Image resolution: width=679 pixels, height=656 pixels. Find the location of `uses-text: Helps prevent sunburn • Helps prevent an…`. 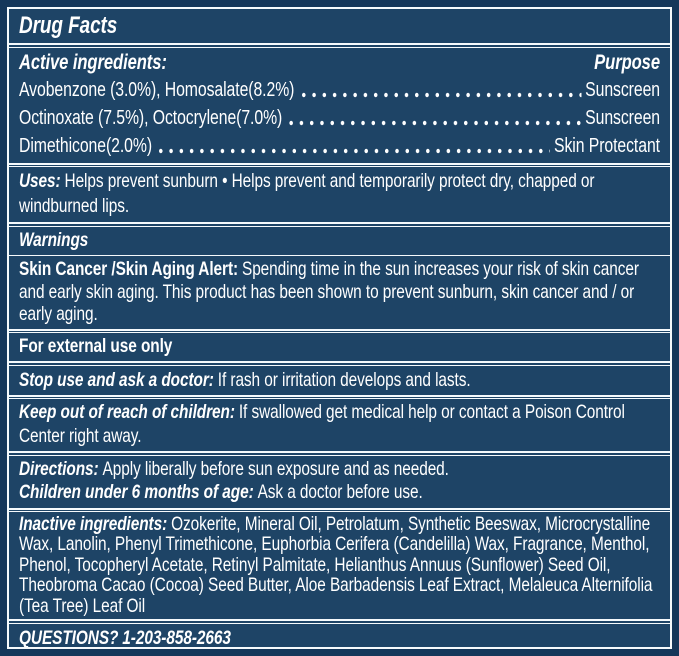

uses-text: Helps prevent sunburn • Helps prevent an… is located at coordinates (307, 193).